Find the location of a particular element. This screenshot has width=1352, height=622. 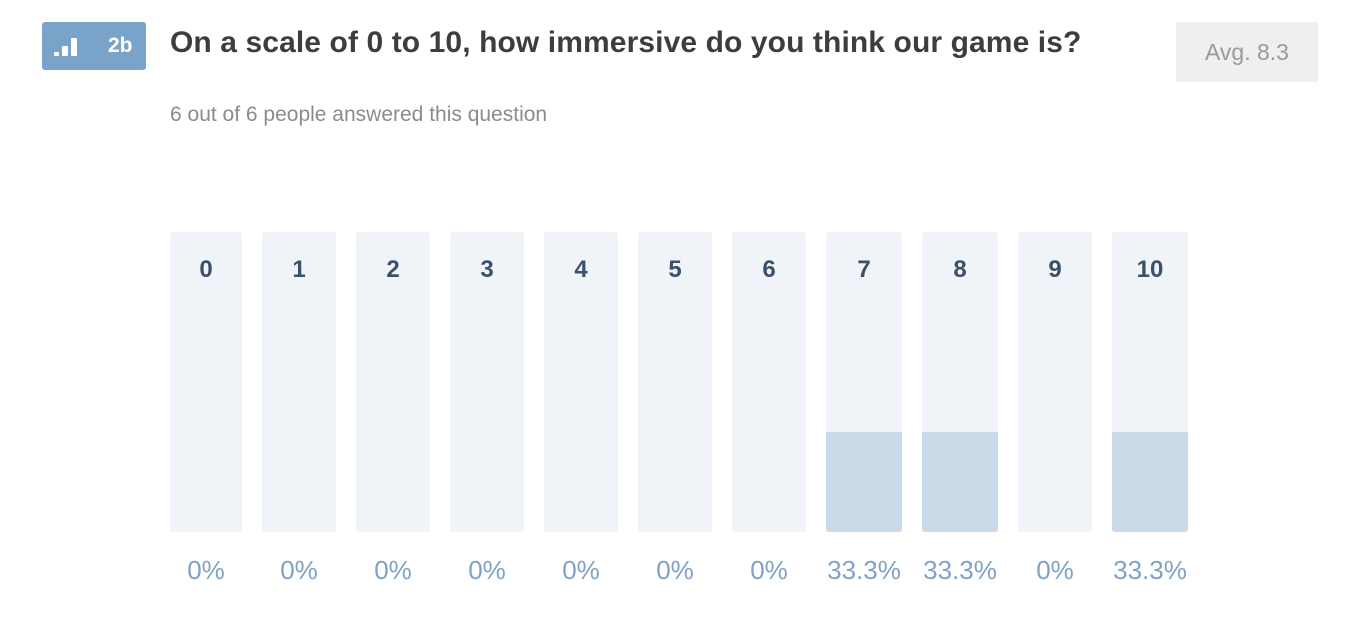

average-score-badge: Avg. 8.3 is located at coordinates (1247, 52).